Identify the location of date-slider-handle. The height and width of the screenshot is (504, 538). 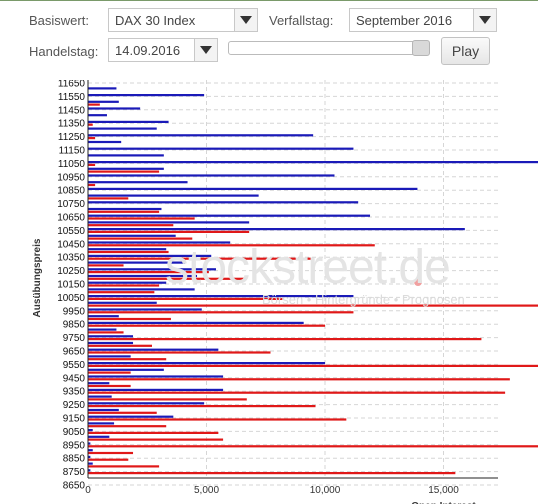
(421, 48).